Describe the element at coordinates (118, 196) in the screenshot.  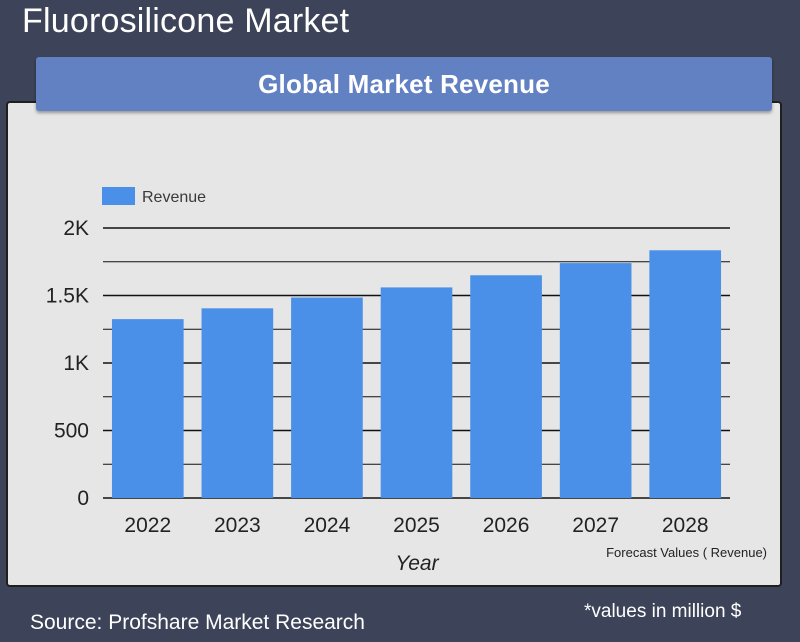
I see `legend-swatch` at that location.